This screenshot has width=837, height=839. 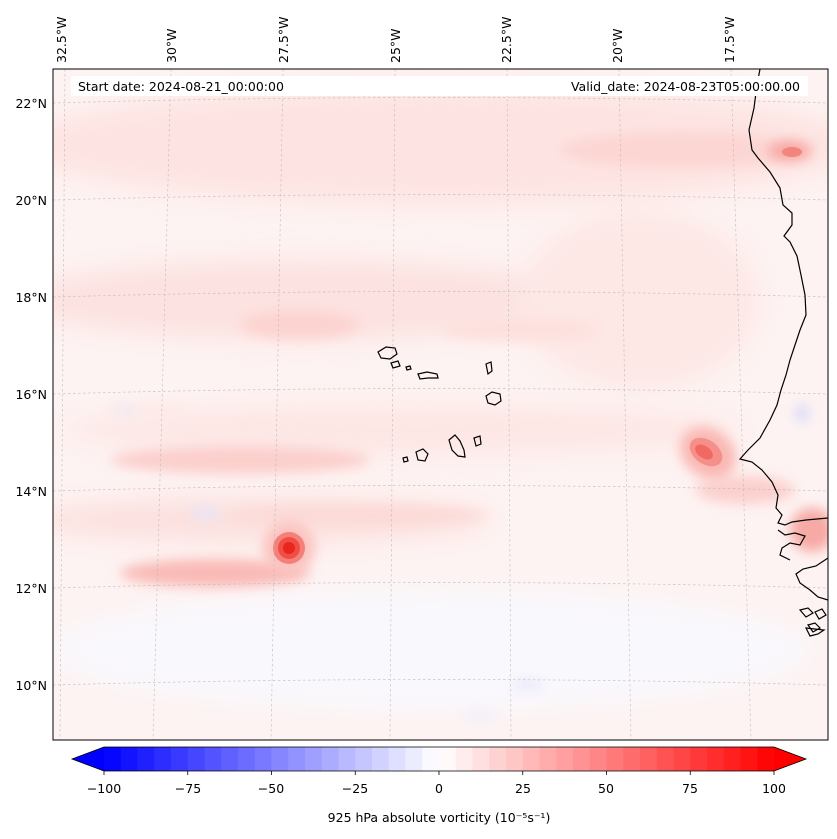 What do you see at coordinates (812, 622) in the screenshot?
I see `bijagos-islands` at bounding box center [812, 622].